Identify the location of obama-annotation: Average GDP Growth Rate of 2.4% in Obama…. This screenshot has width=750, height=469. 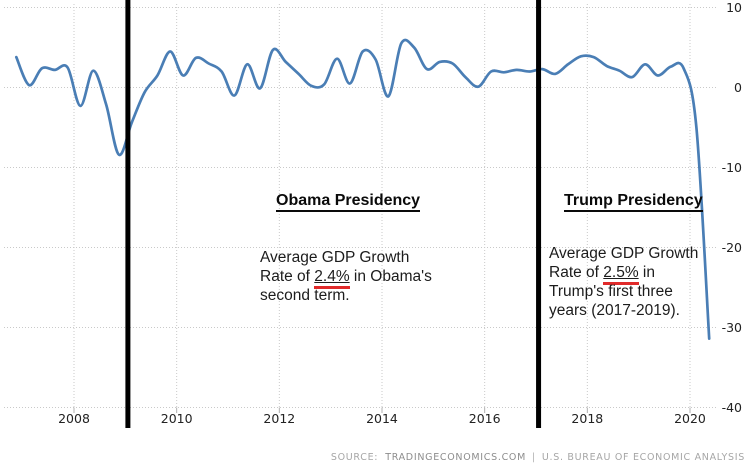
(346, 276).